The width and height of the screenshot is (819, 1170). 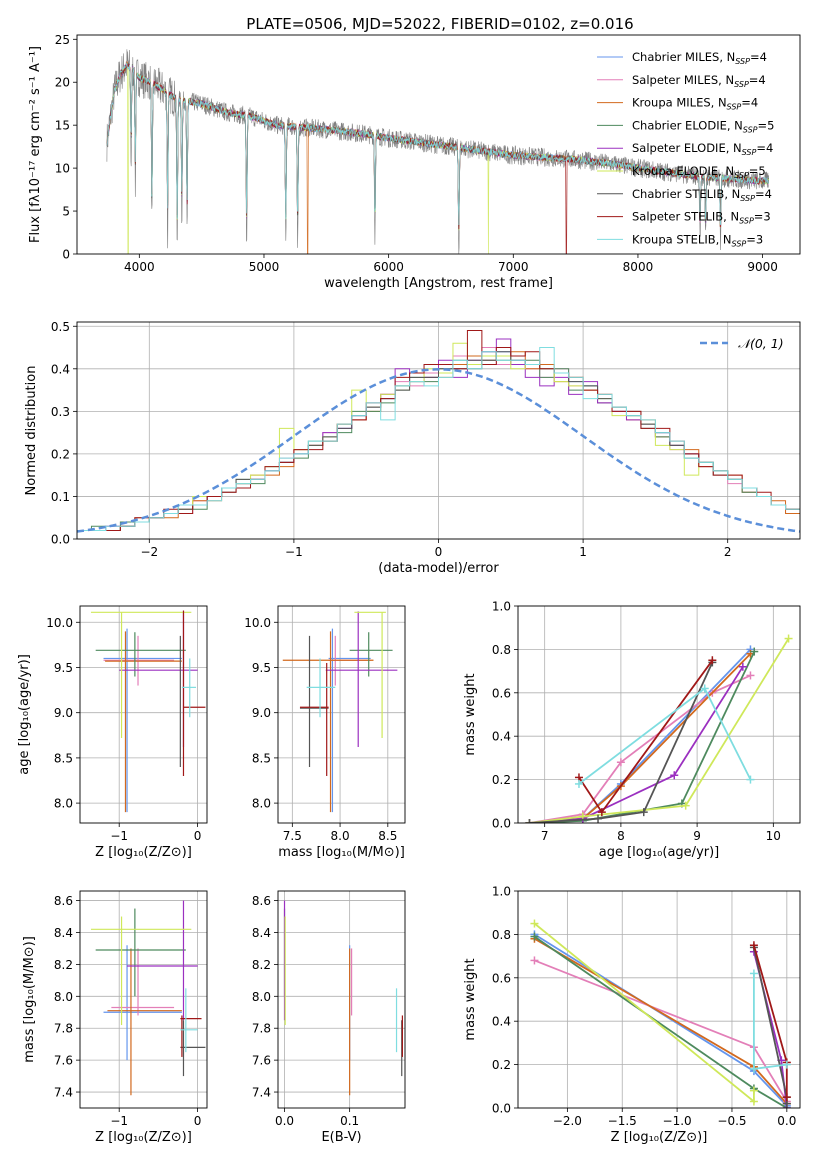 I want to click on y-tick-label: 9.5, so click(x=261, y=668).